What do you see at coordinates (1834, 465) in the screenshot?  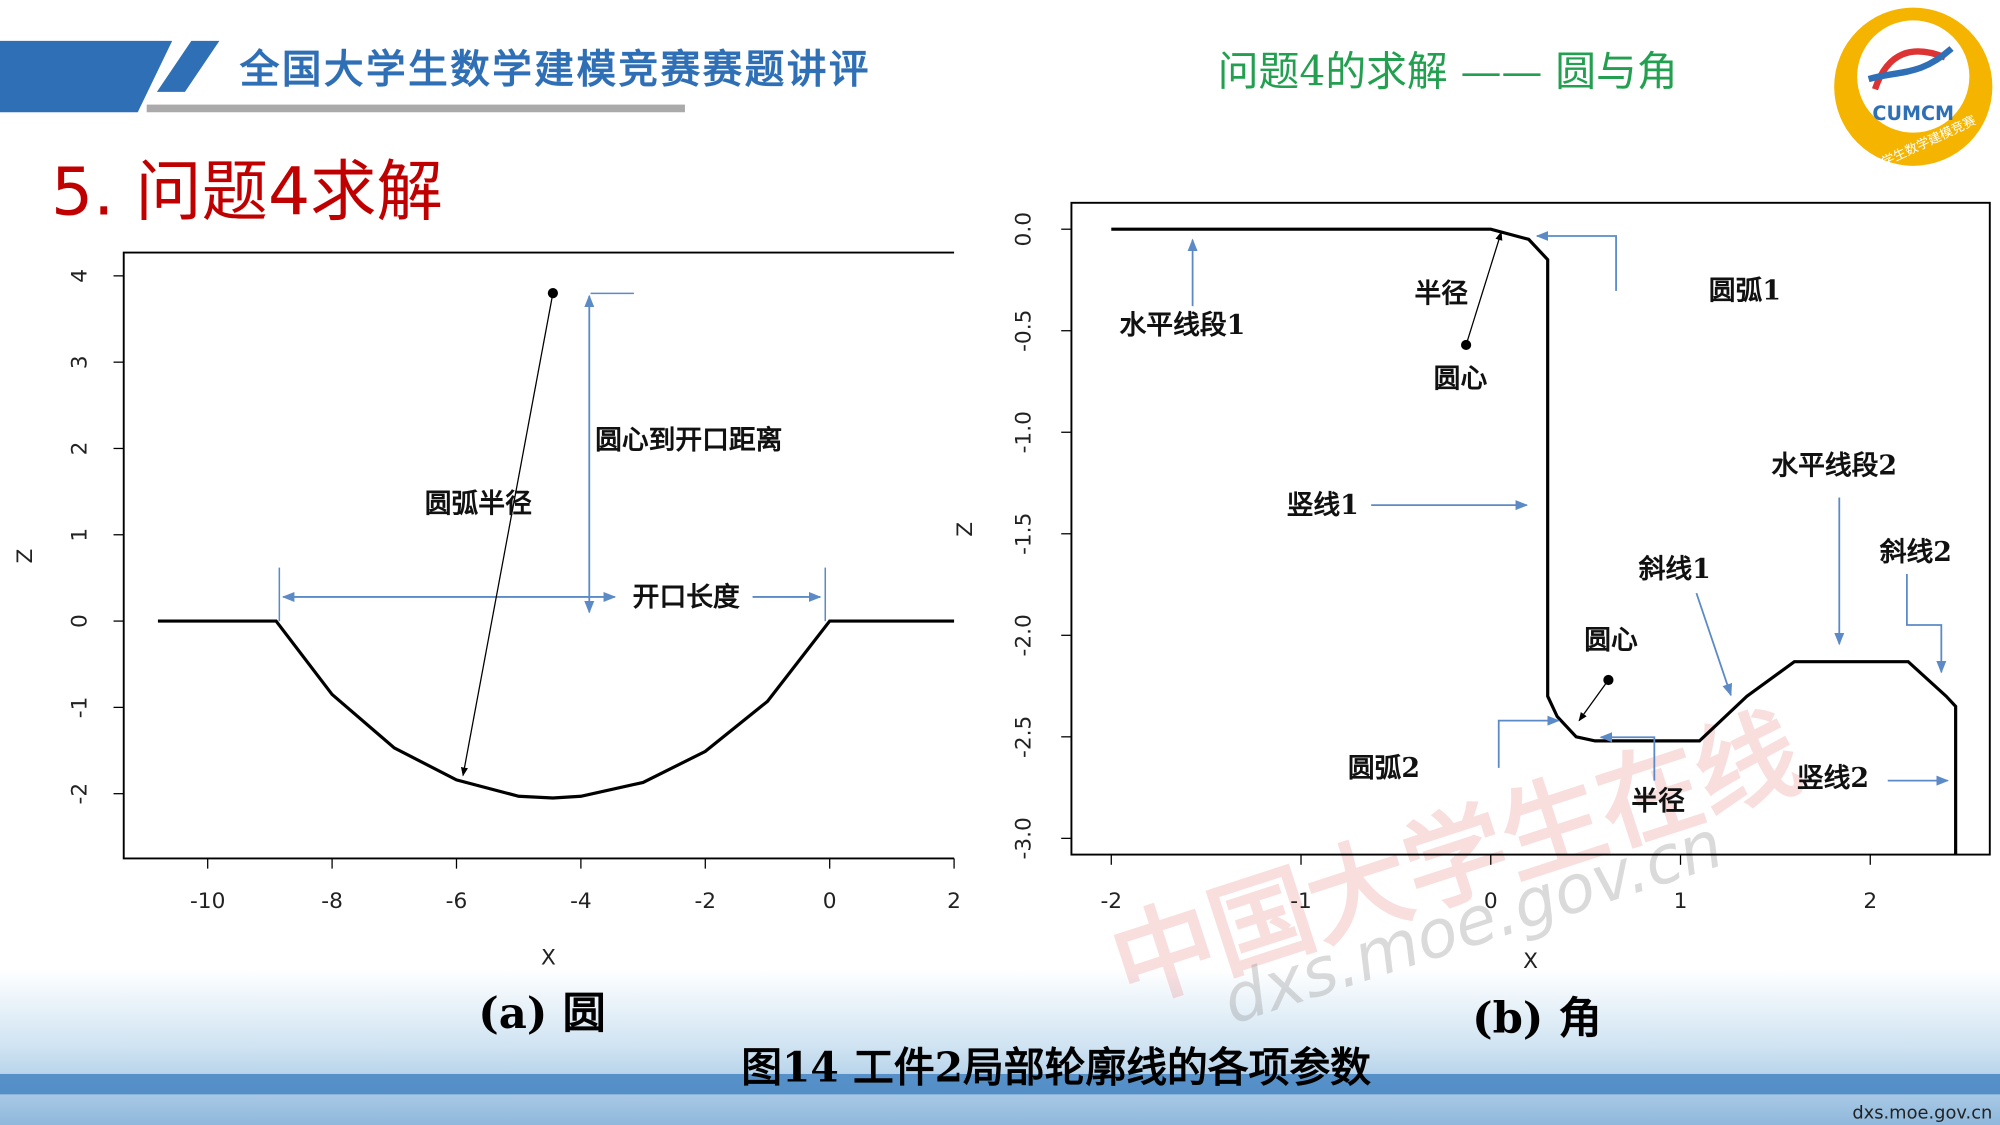 I see `annotation: 水平线段2` at bounding box center [1834, 465].